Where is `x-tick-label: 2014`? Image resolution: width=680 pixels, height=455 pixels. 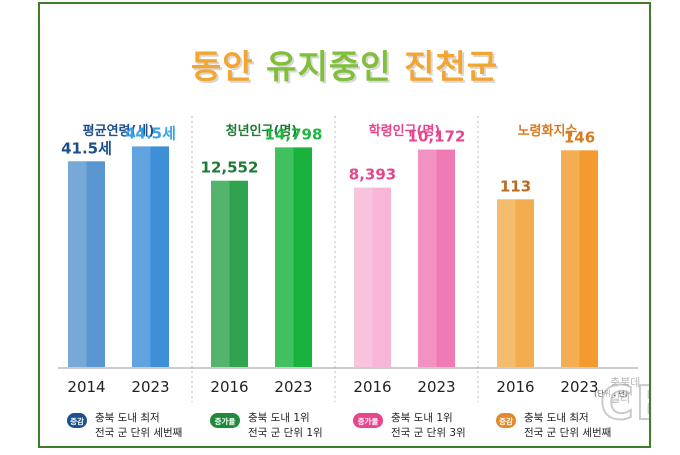 x-tick-label: 2014 is located at coordinates (86, 387).